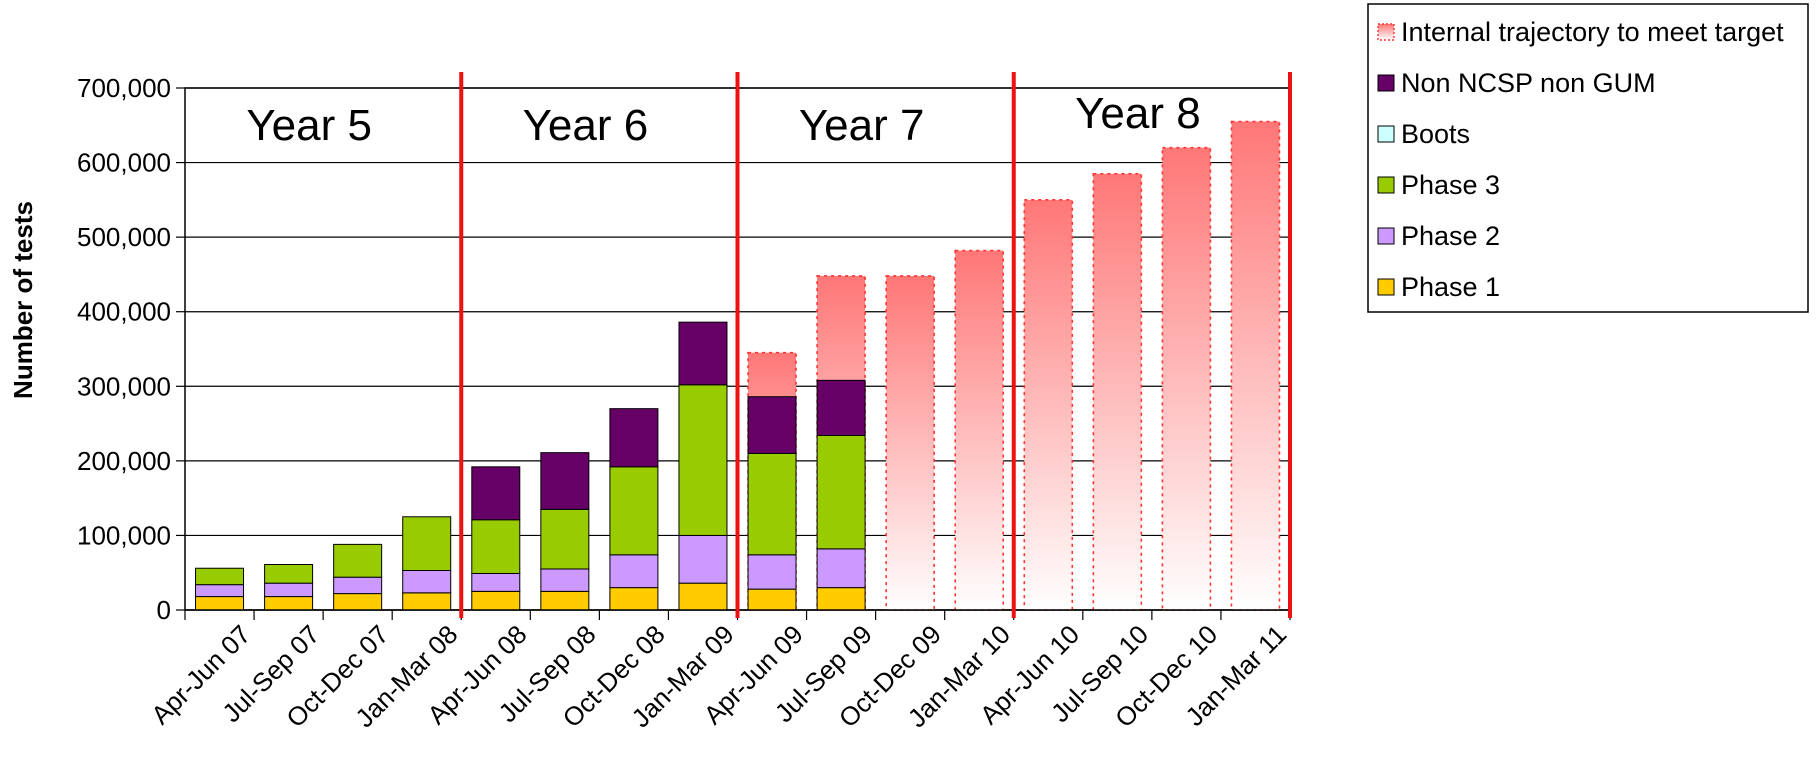 This screenshot has height=784, width=1820. I want to click on year-label: Year 7, so click(862, 125).